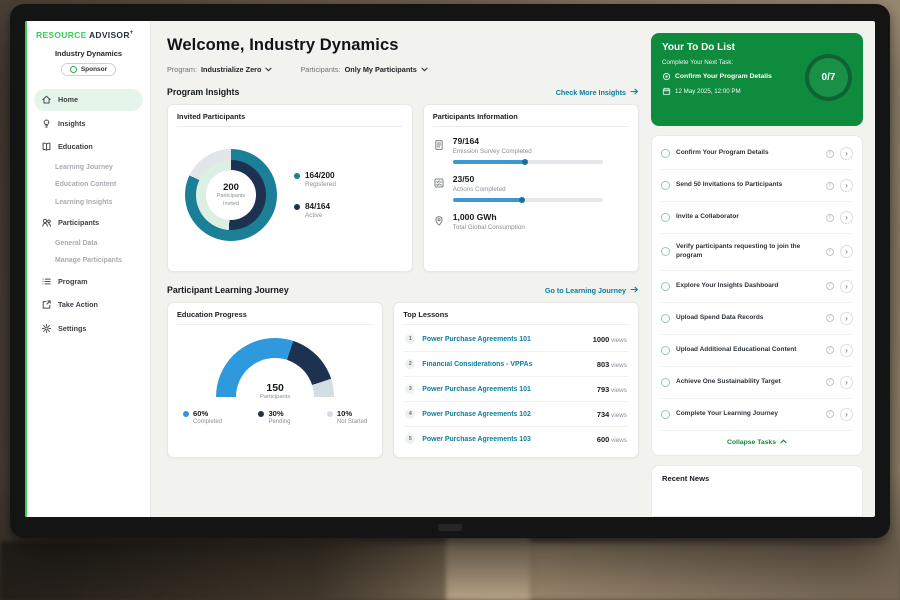 The width and height of the screenshot is (900, 600). I want to click on sidebar-item-label: Education, so click(75, 146).